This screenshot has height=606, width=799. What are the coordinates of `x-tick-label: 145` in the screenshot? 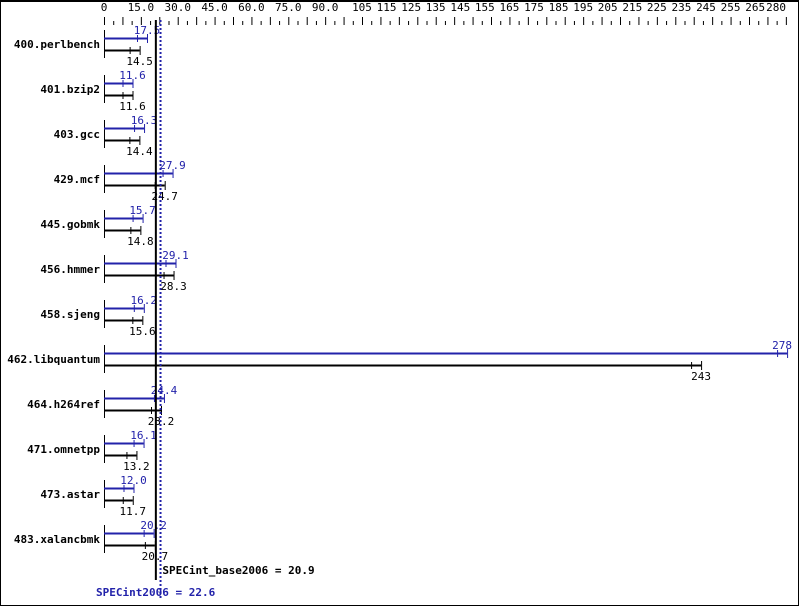 It's located at (460, 7).